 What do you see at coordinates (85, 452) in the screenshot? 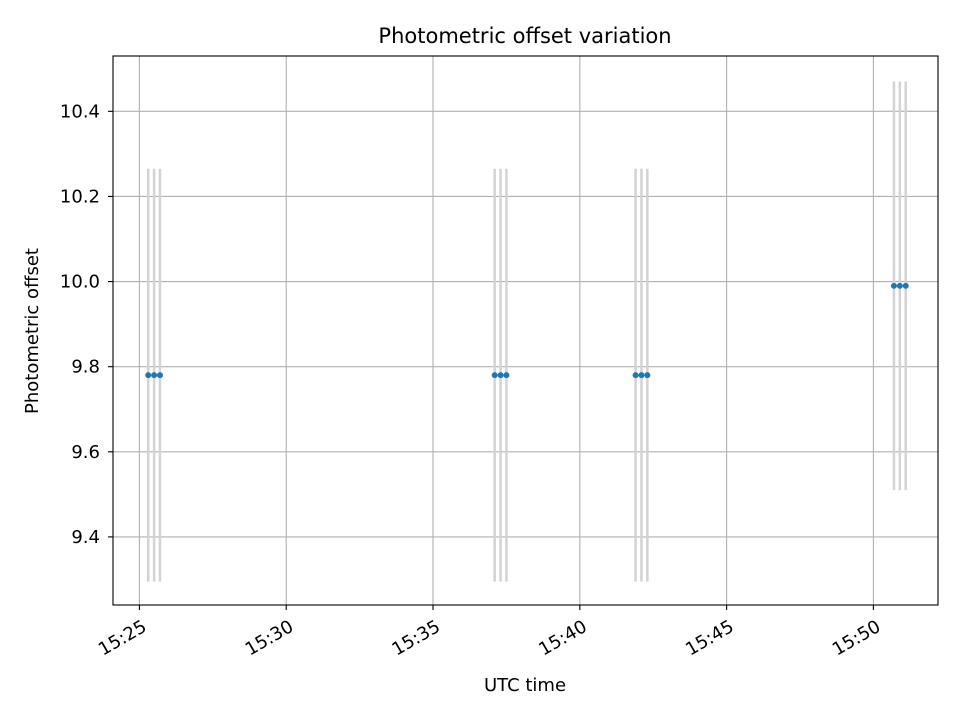
I see `y-tick-label: 9.6` at bounding box center [85, 452].